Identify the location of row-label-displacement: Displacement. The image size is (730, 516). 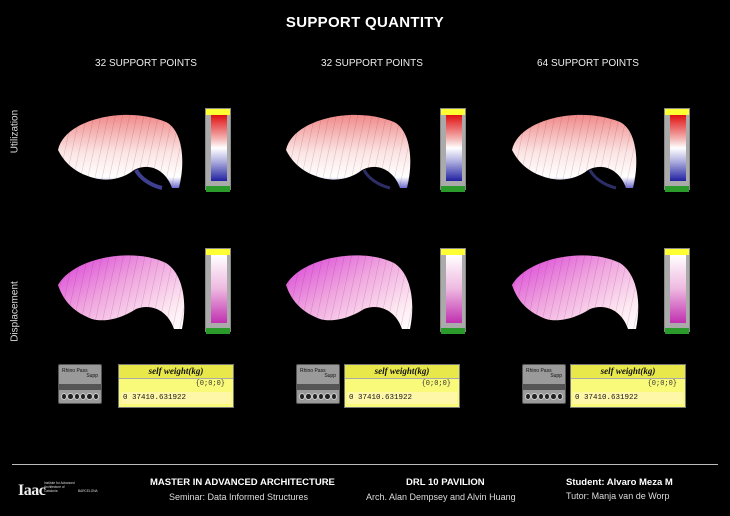
(15, 311).